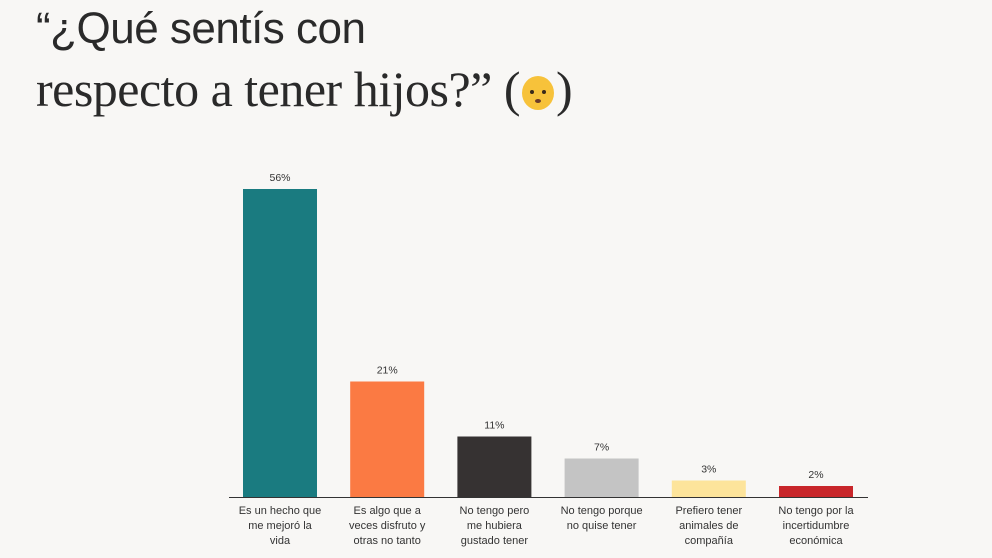 This screenshot has width=992, height=558. I want to click on paren-close: ), so click(564, 89).